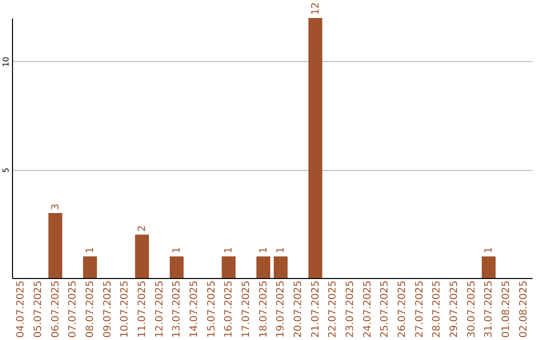 This screenshot has width=540, height=340. I want to click on x-tick-label: 12.07.2025, so click(160, 309).